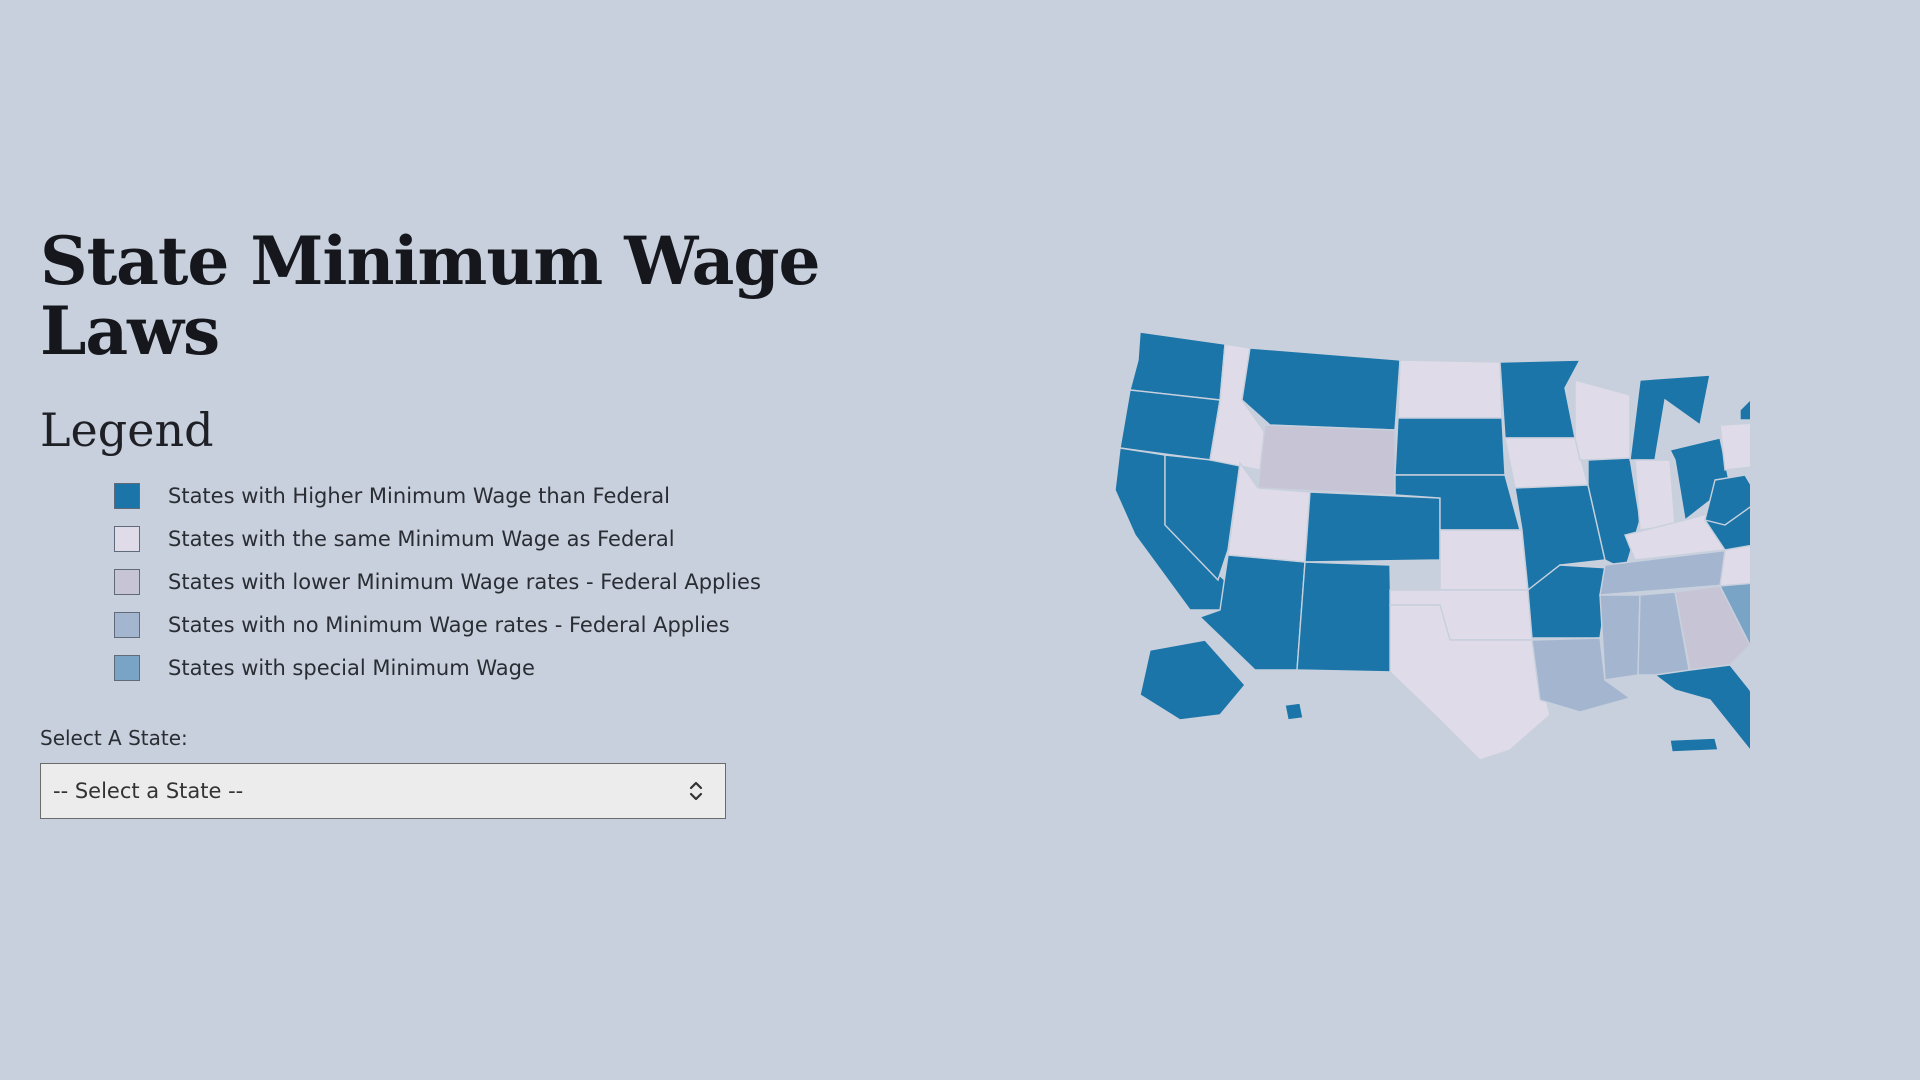 The image size is (1920, 1080). I want to click on state-wy, so click(1326, 460).